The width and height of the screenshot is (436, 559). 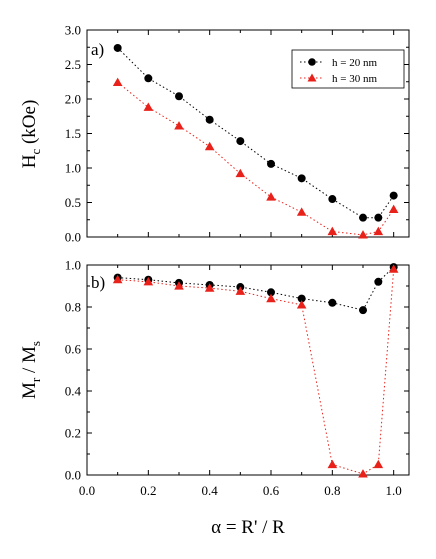 What do you see at coordinates (73, 99) in the screenshot?
I see `panel-a-ytick-label-4: 2.0` at bounding box center [73, 99].